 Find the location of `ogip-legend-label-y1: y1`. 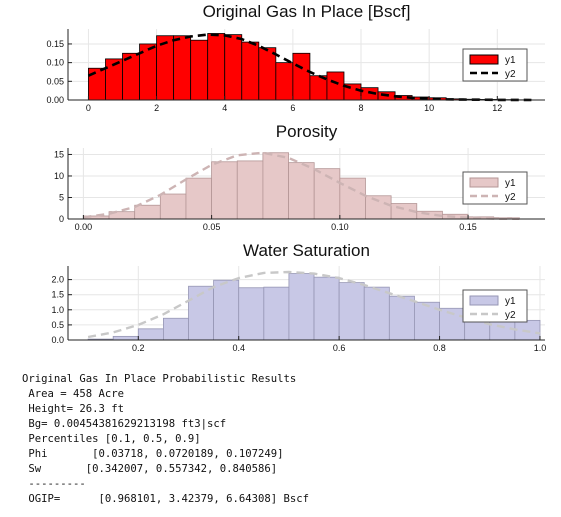

ogip-legend-label-y1: y1 is located at coordinates (510, 60).